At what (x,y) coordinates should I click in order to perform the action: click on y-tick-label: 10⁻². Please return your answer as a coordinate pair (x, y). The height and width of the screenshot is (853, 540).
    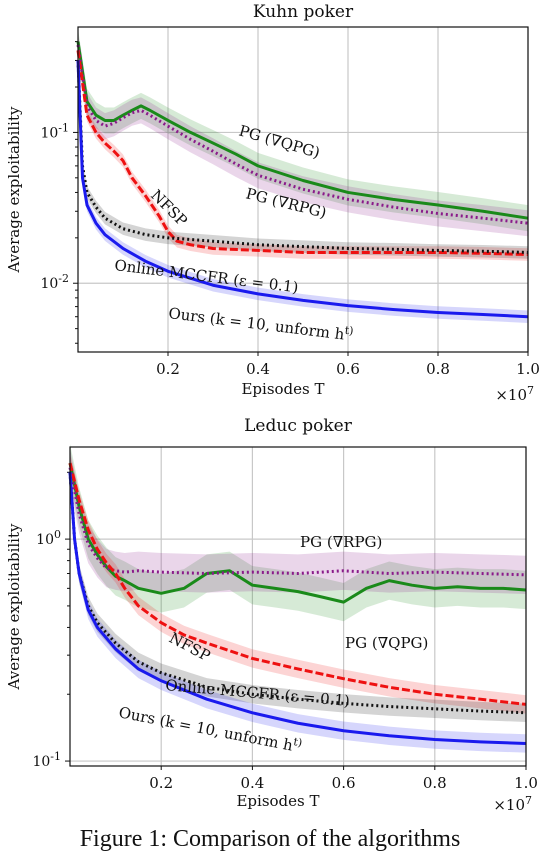
    Looking at the image, I should click on (54, 282).